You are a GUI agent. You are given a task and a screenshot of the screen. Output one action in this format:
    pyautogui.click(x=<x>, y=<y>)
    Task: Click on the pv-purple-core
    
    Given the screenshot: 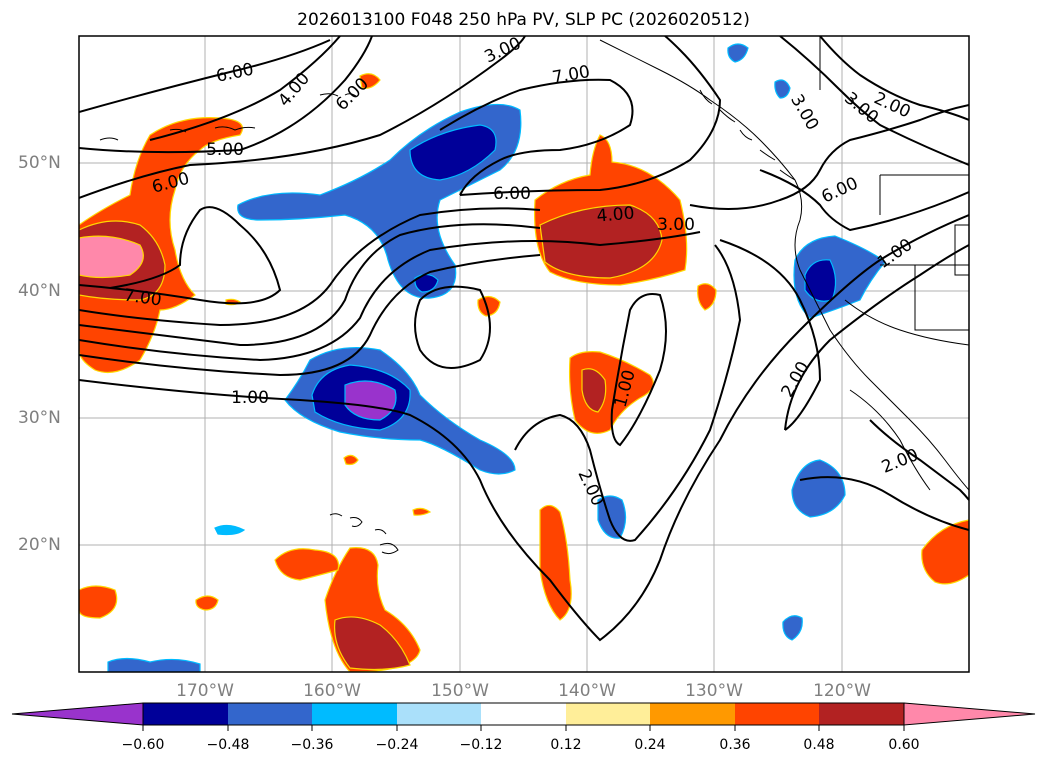 What is the action you would take?
    pyautogui.click(x=370, y=400)
    